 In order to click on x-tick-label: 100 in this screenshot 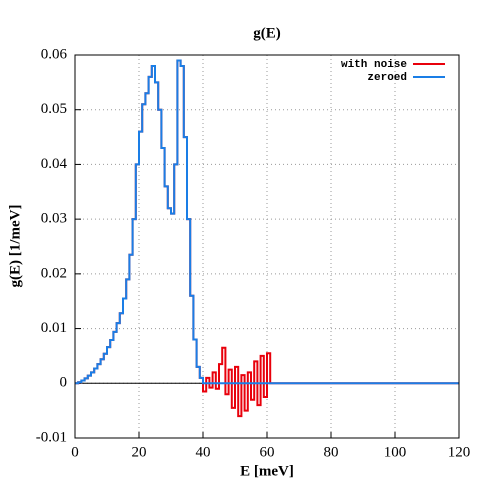, I will do `click(395, 452)`.